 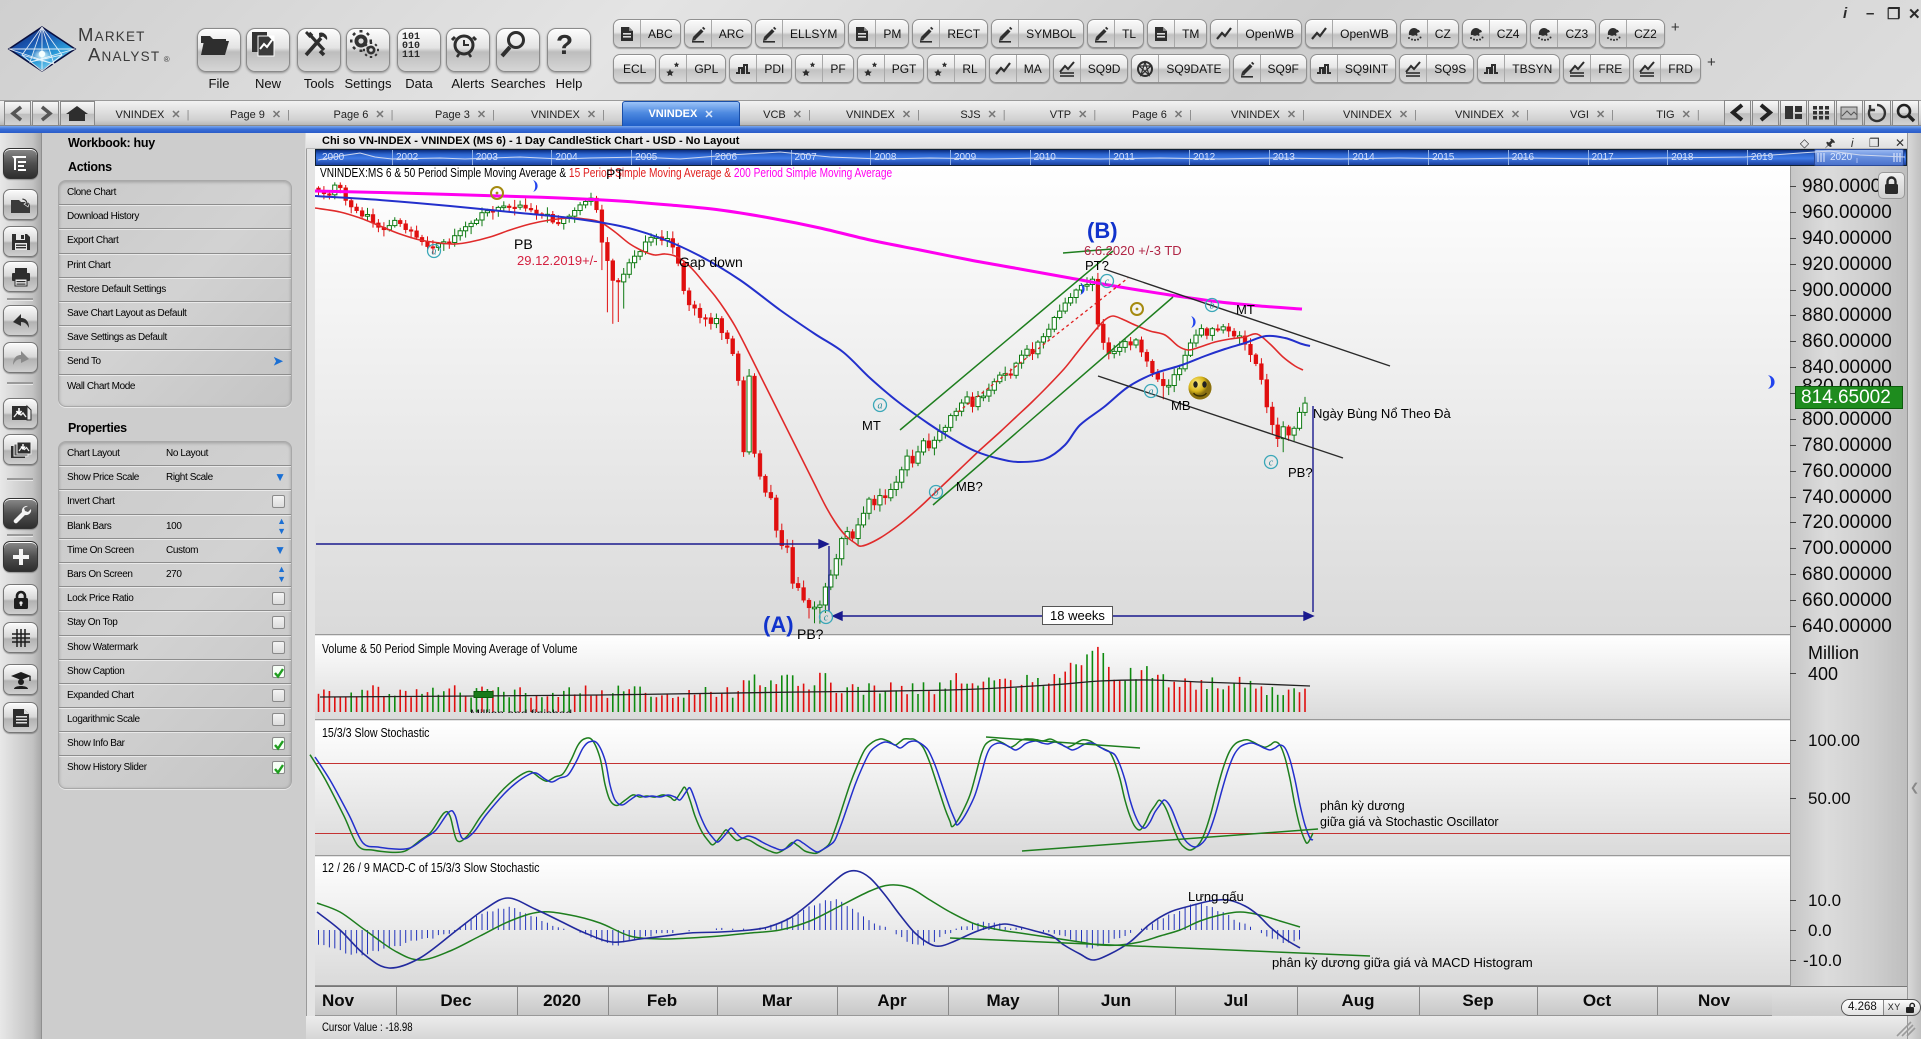 I want to click on svg-text: 111, so click(x=411, y=54).